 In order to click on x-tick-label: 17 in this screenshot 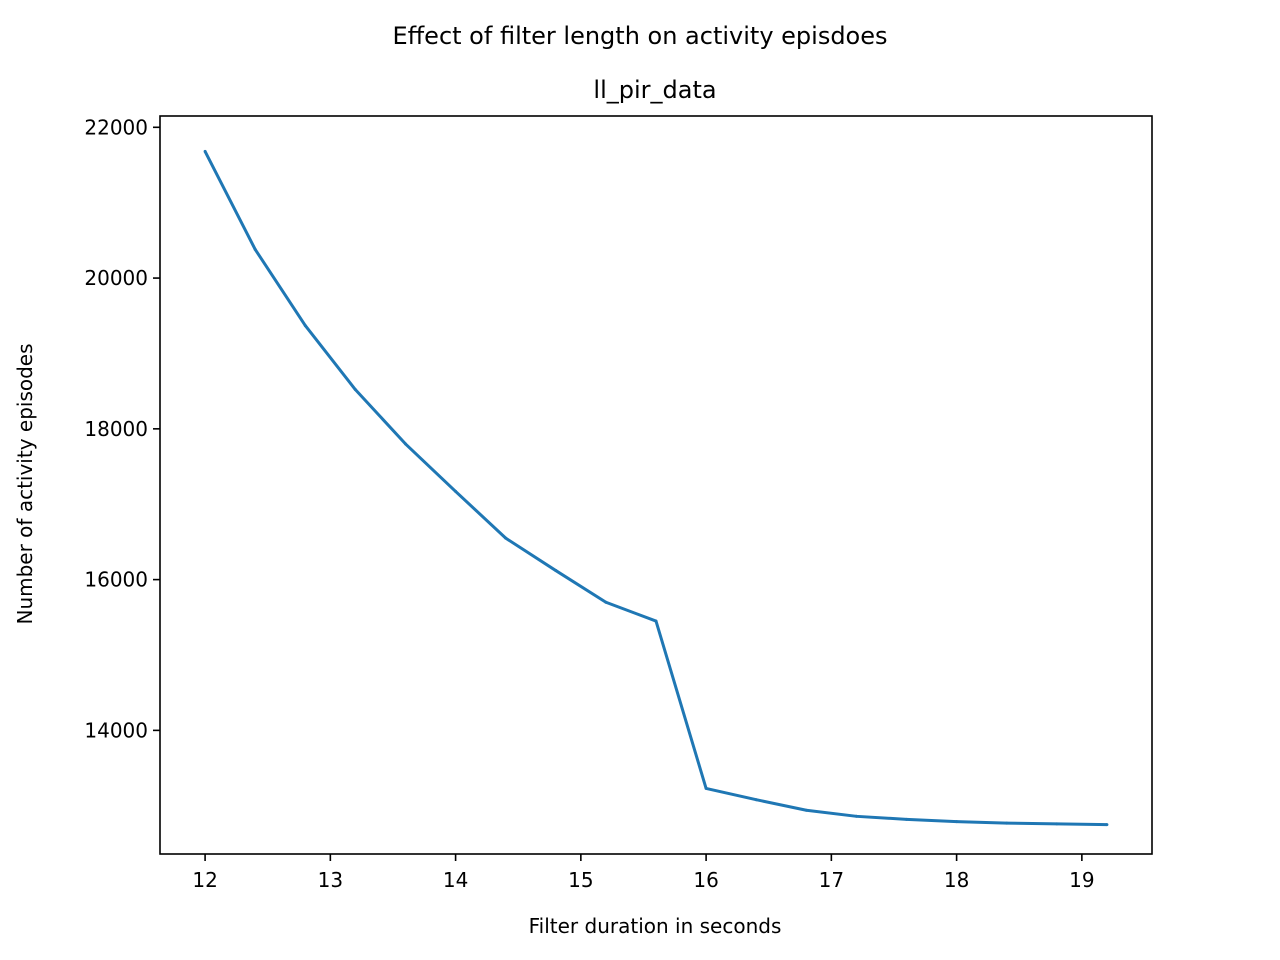, I will do `click(831, 880)`.